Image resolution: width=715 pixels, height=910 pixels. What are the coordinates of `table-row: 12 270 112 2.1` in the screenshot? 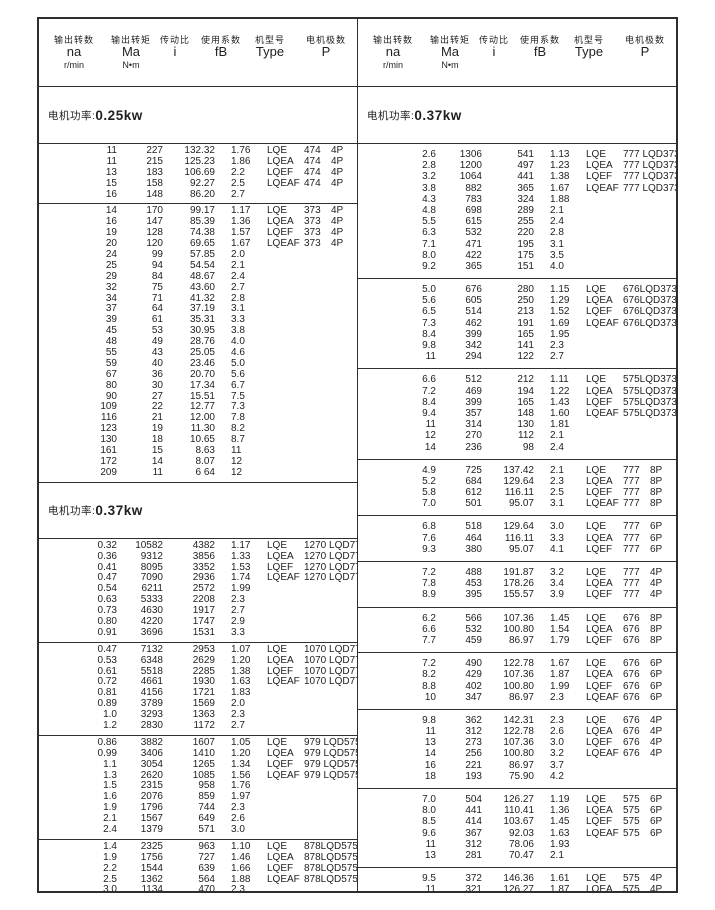 It's located at (517, 435).